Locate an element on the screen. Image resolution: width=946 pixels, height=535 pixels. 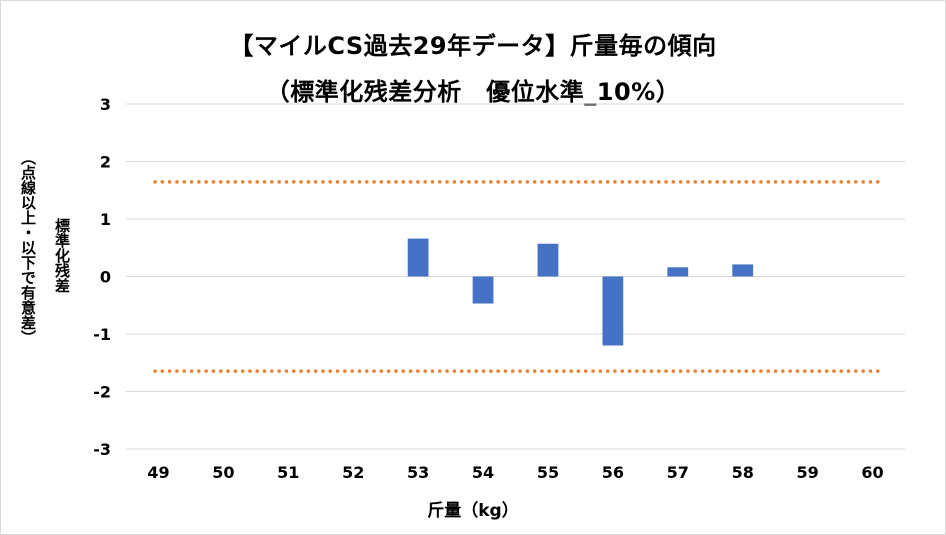
x-axis-label: 斤量（kg） is located at coordinates (473, 511).